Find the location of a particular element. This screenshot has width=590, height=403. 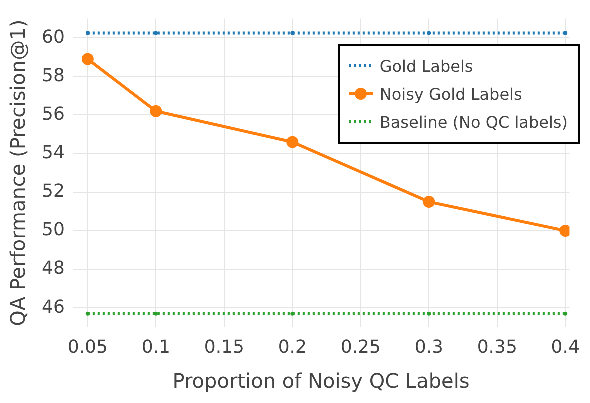

legend-label: Noisy Gold Labels is located at coordinates (451, 94).